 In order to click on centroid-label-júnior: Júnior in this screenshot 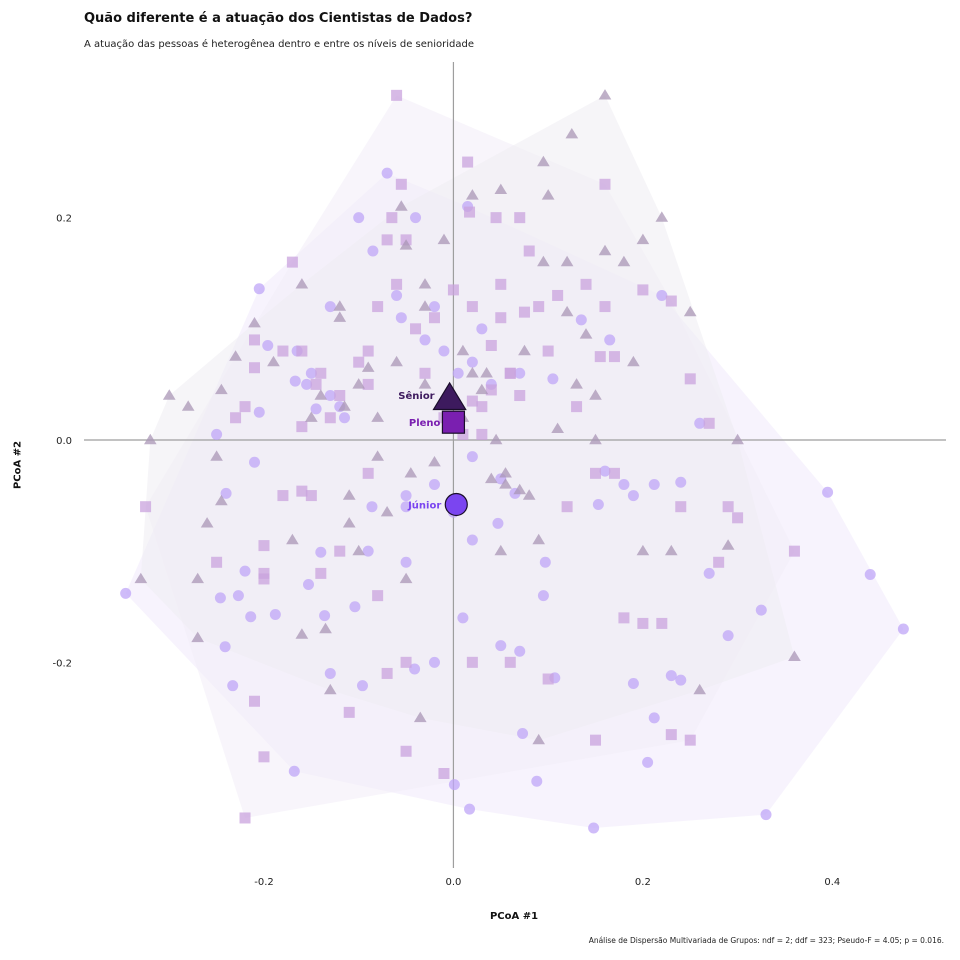, I will do `click(424, 505)`.